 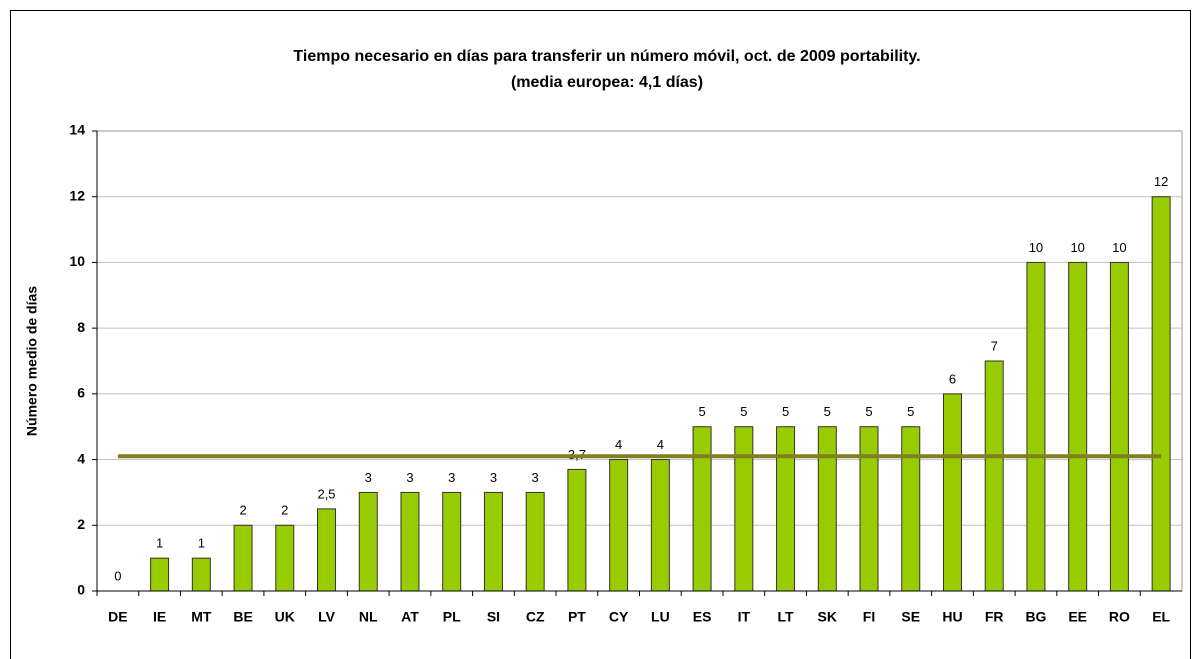 I want to click on y-tick-label: 0, so click(x=81, y=590).